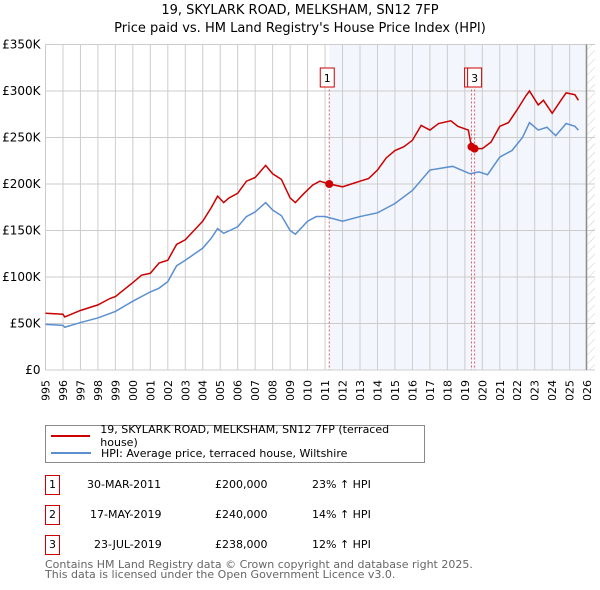 This screenshot has height=590, width=600. Describe the element at coordinates (395, 390) in the screenshot. I see `x-tick-label: 2015` at that location.